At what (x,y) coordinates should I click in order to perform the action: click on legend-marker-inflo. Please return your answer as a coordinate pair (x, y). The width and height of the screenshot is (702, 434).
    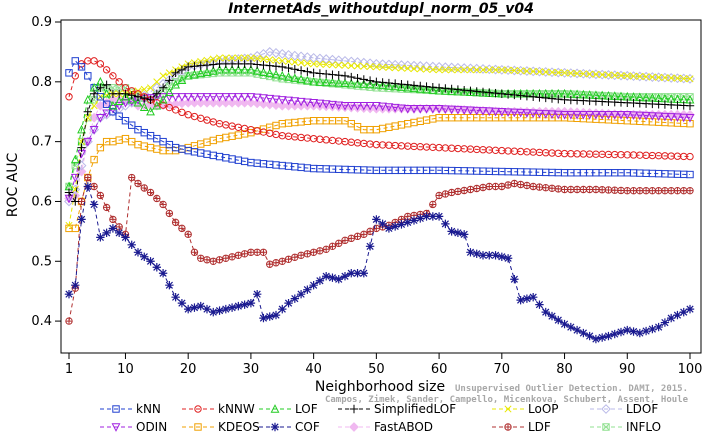
    Looking at the image, I should click on (606, 427).